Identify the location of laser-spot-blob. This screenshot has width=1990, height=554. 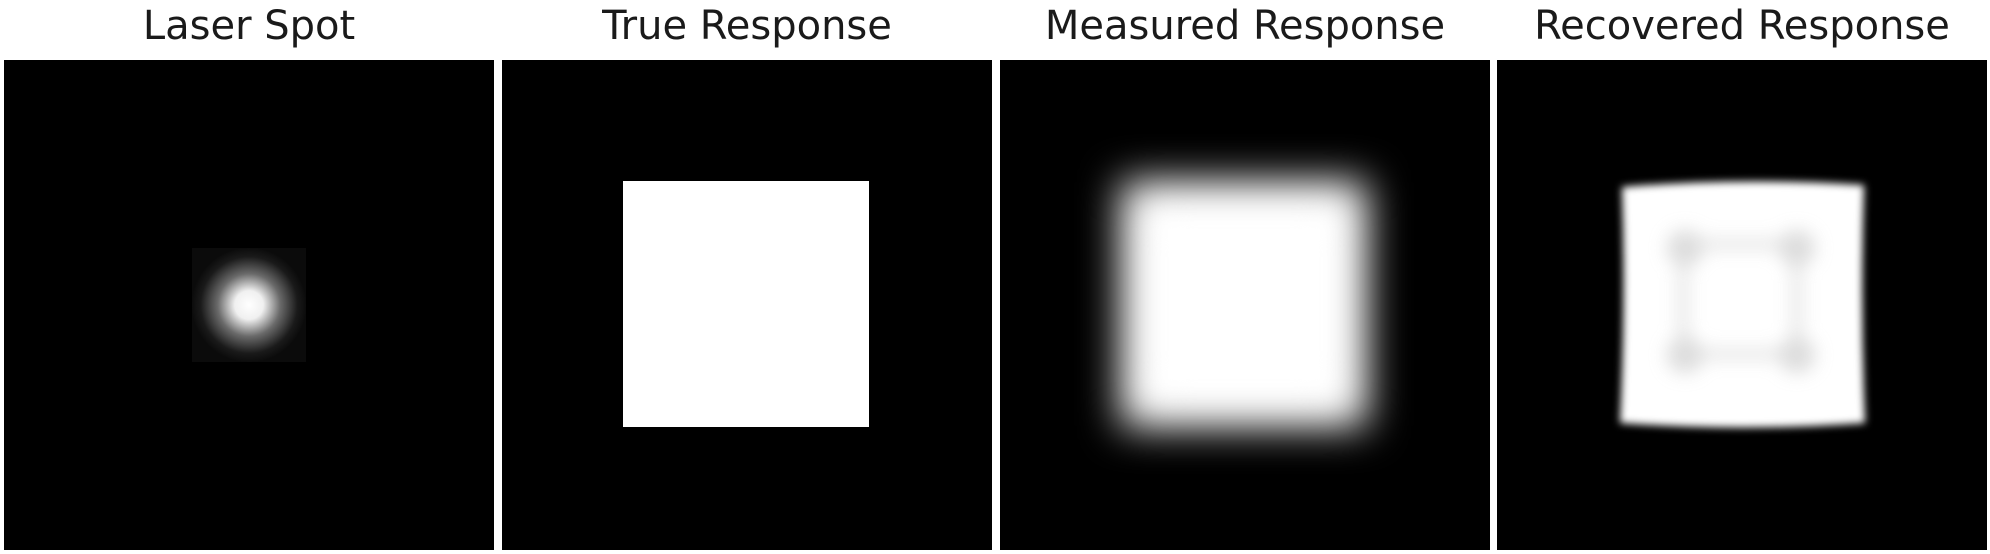
(249, 305).